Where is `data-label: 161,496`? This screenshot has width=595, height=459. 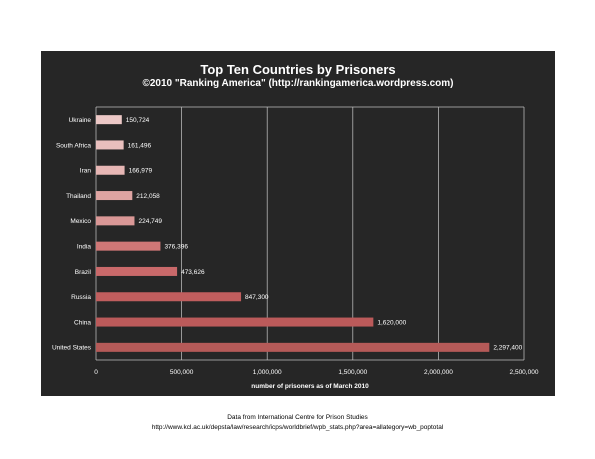 data-label: 161,496 is located at coordinates (140, 145).